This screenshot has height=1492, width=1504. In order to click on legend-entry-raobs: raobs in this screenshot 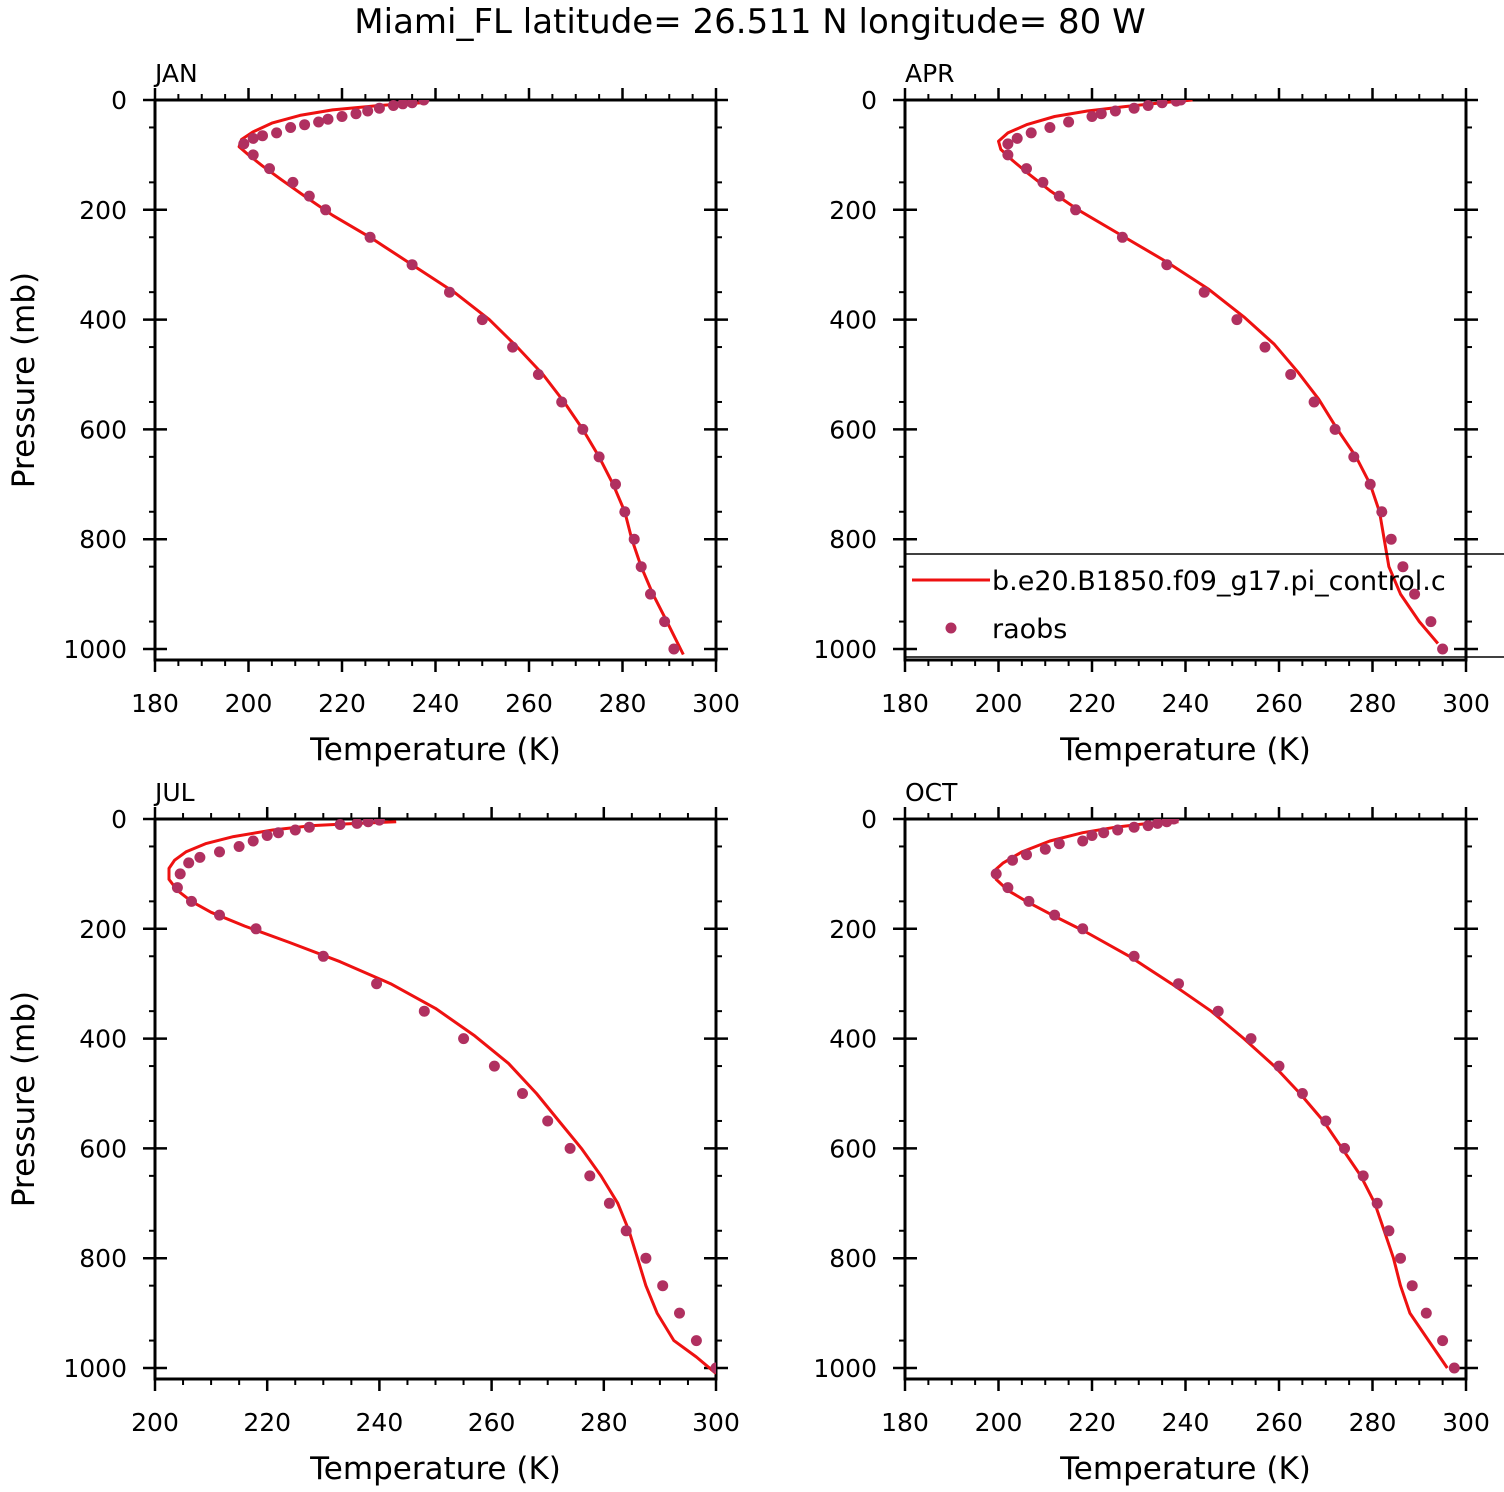, I will do `click(1029, 629)`.